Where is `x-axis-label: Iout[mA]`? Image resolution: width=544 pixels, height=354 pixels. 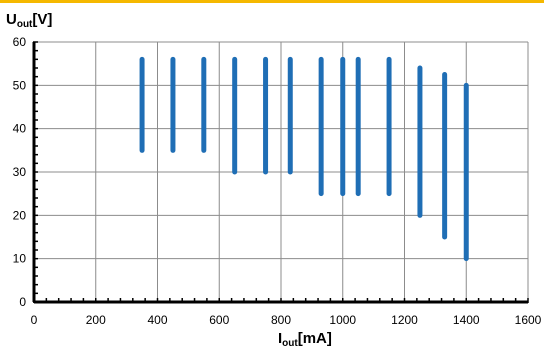 x-axis-label: Iout[mA] is located at coordinates (305, 339).